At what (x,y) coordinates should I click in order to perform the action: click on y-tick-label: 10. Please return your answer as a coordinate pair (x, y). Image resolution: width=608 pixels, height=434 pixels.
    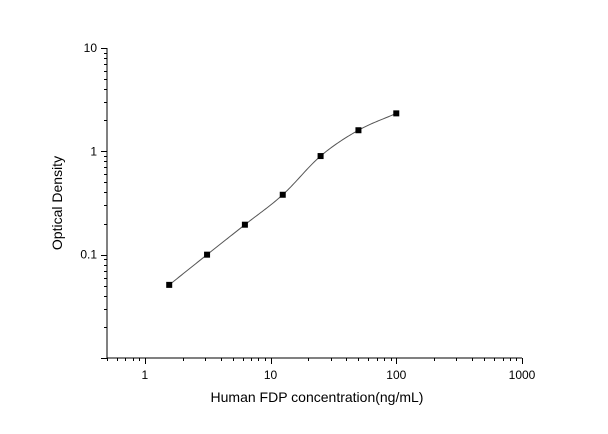
    Looking at the image, I should click on (91, 48).